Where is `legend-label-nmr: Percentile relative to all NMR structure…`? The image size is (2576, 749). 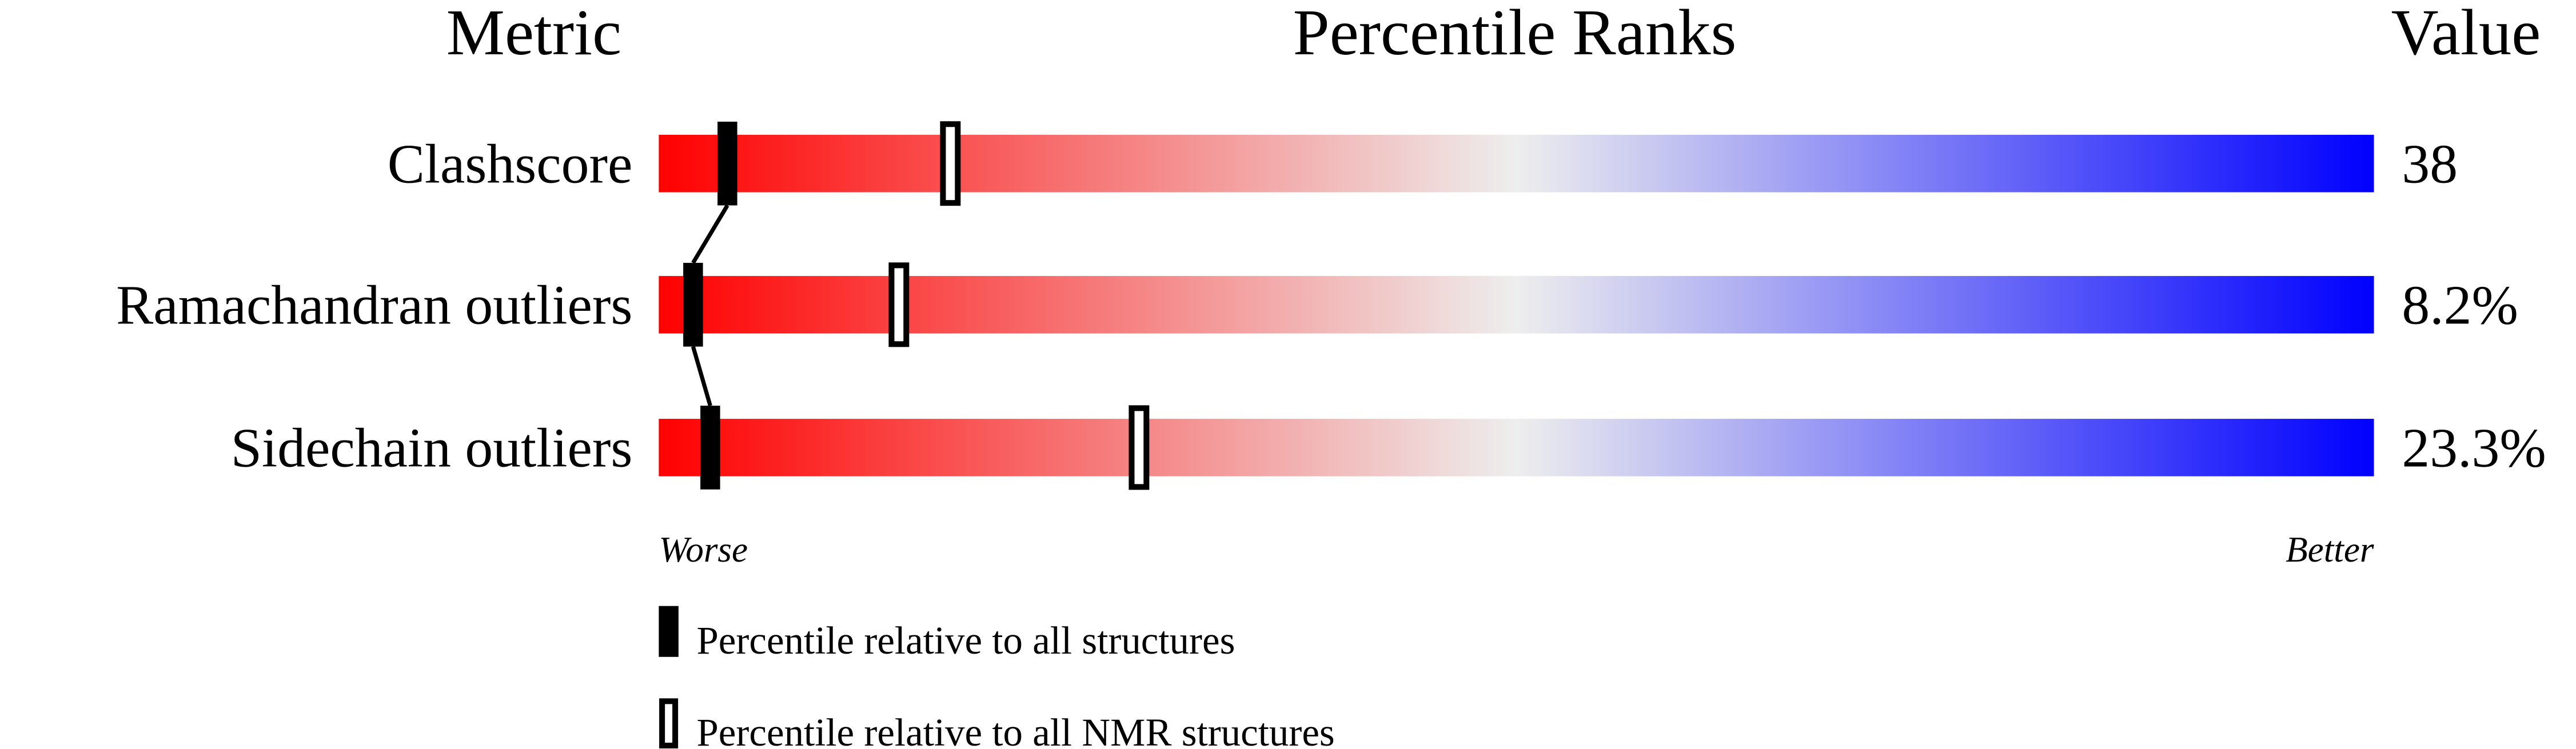
legend-label-nmr: Percentile relative to all NMR structure… is located at coordinates (1015, 730).